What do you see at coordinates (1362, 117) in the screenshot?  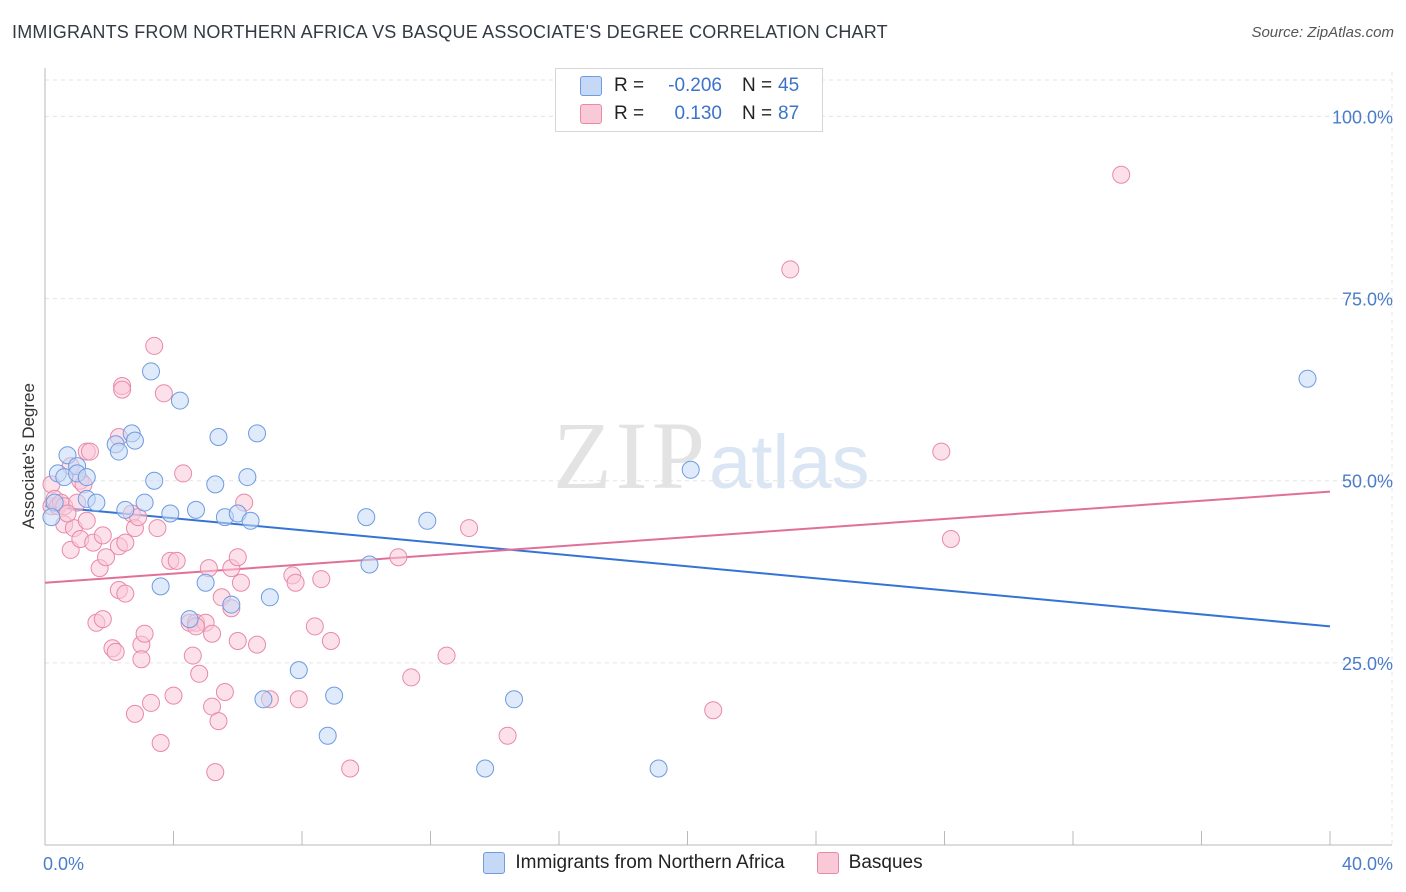 I see `y-tick-label: 100.0%` at bounding box center [1362, 117].